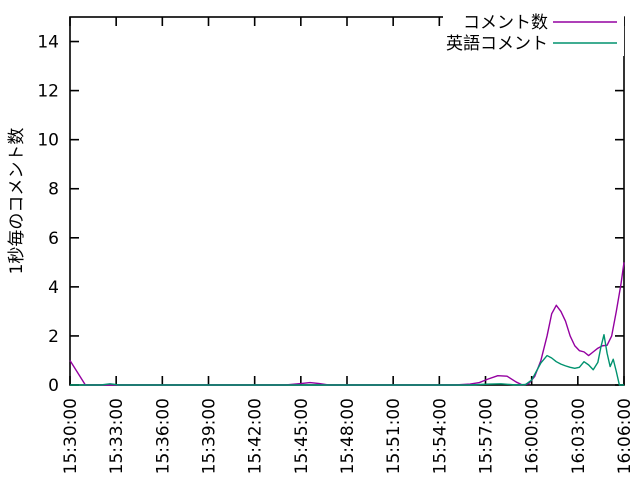 The image size is (640, 480). I want to click on x-tick-label: 15:51:00, so click(394, 436).